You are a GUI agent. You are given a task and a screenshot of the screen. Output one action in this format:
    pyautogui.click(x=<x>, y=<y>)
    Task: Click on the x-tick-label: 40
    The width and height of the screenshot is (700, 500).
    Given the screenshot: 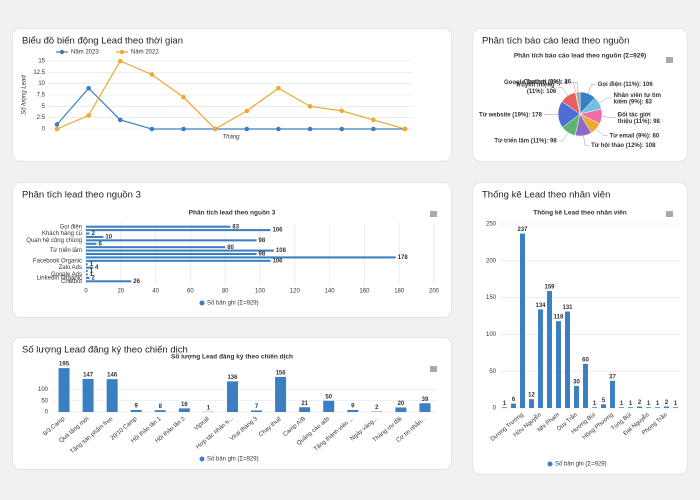 What is the action you would take?
    pyautogui.click(x=155, y=292)
    